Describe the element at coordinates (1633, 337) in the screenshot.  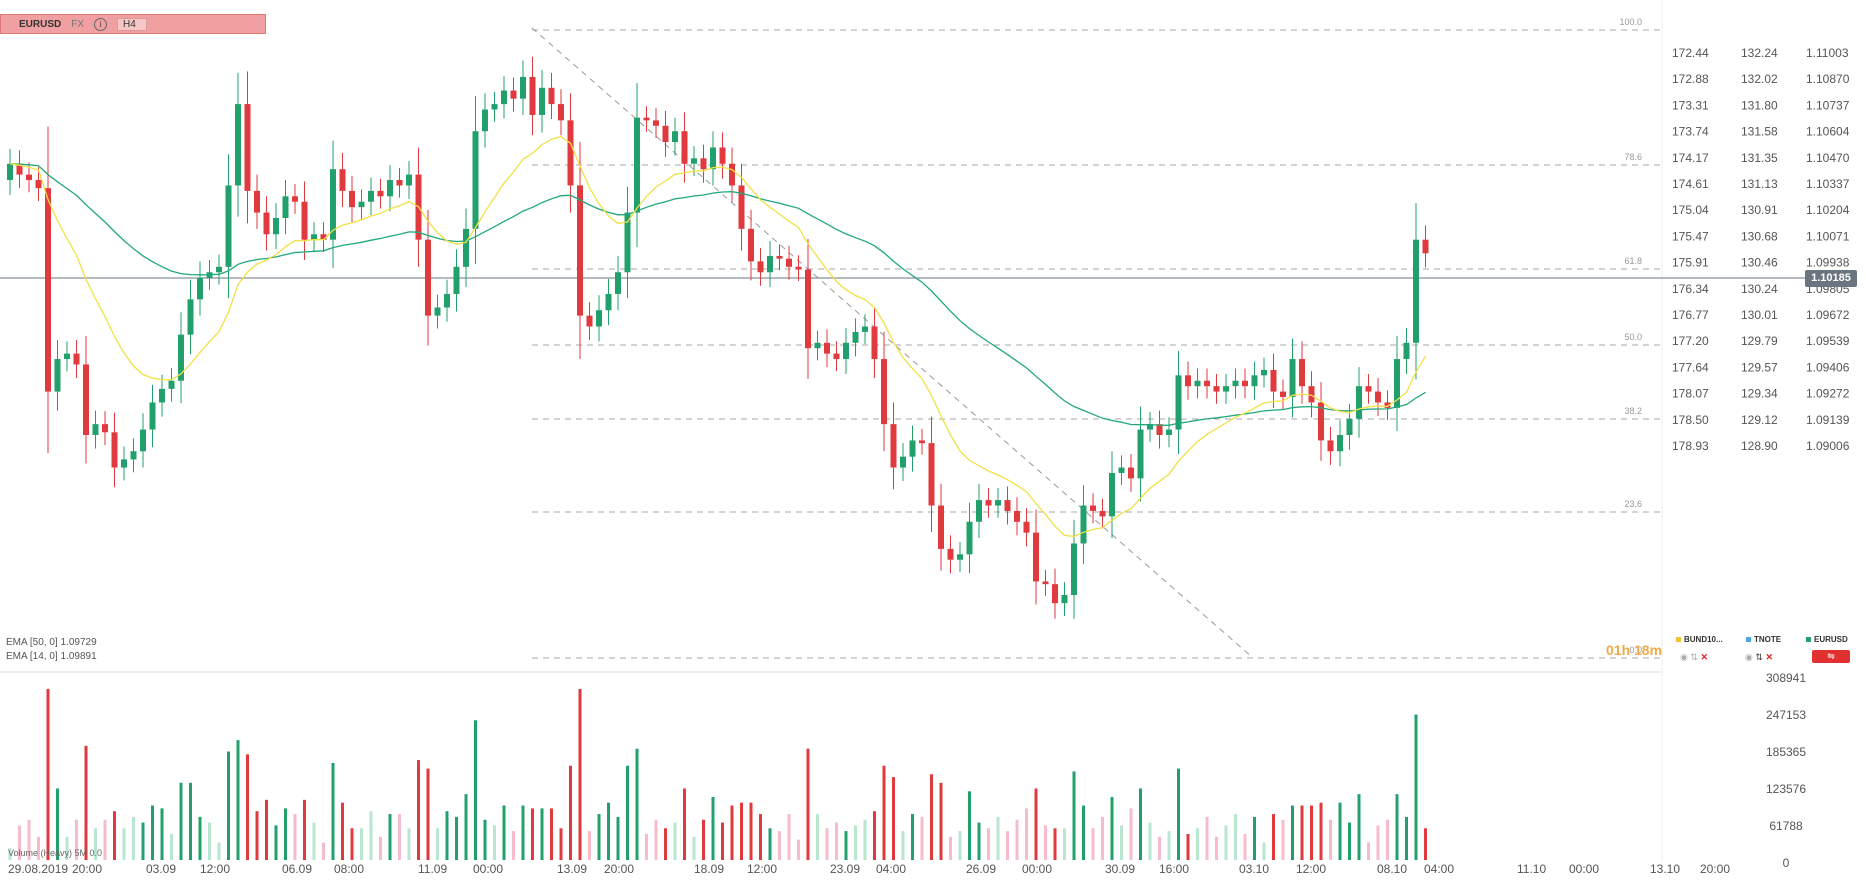
I see `fib-level-label: 50.0` at that location.